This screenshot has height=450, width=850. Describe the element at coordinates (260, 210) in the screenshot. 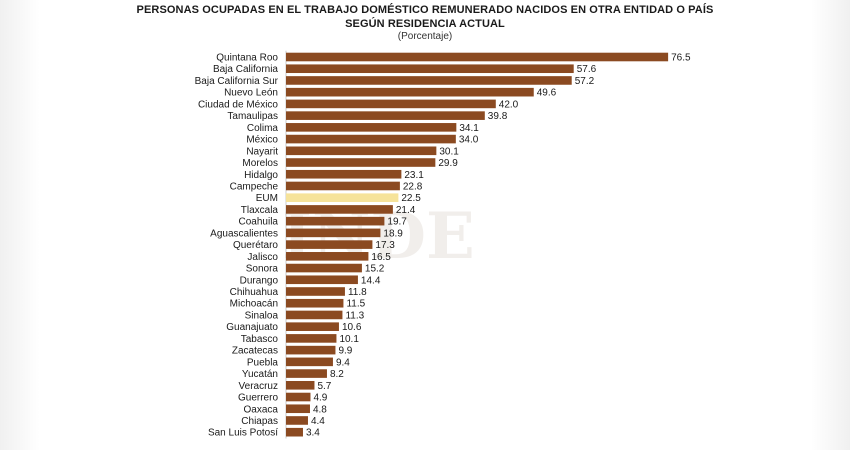

I see `category-label-13: Tlaxcala` at that location.